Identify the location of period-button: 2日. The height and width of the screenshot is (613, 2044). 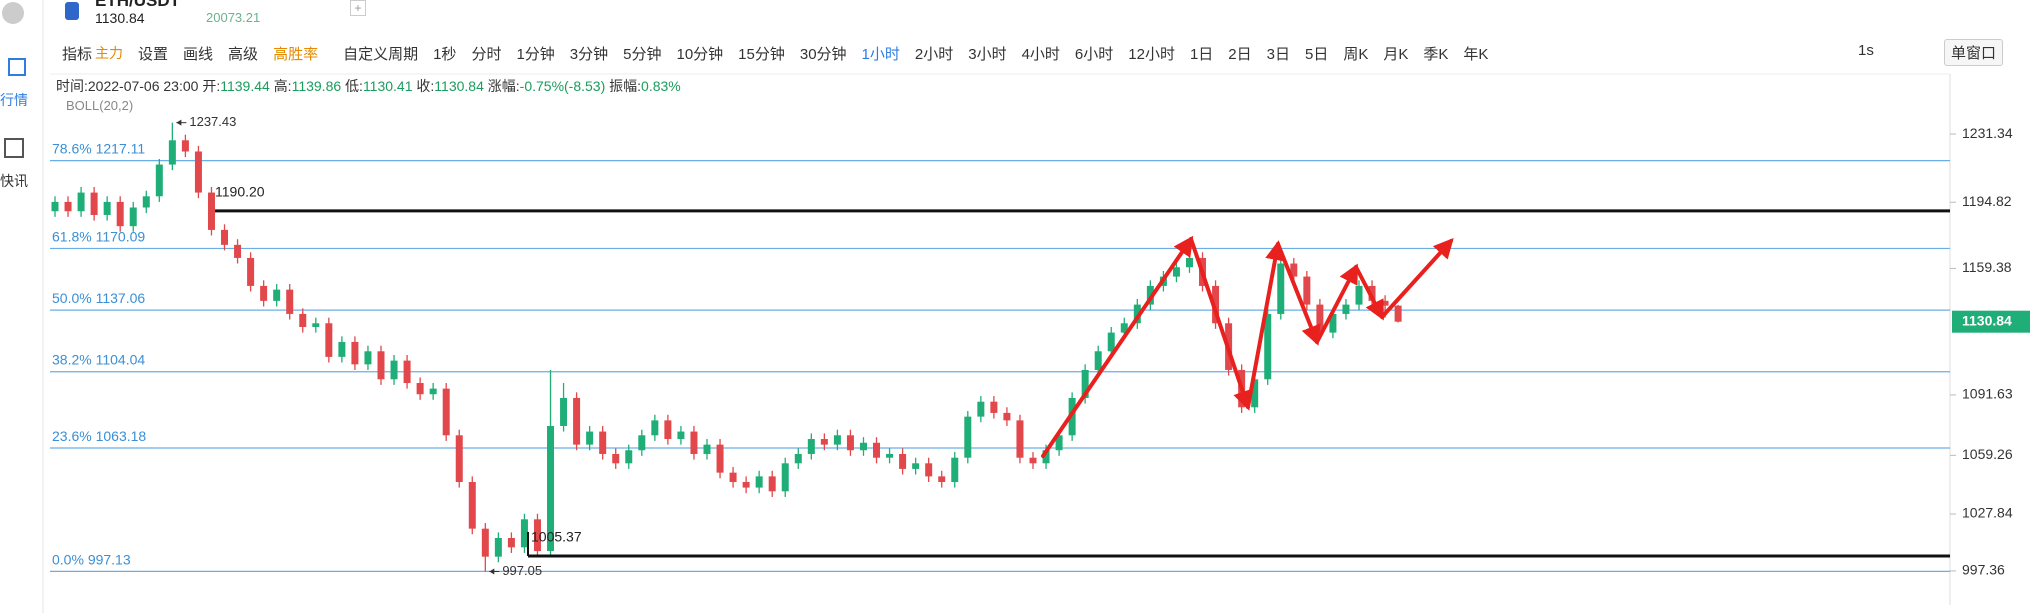
(1240, 54).